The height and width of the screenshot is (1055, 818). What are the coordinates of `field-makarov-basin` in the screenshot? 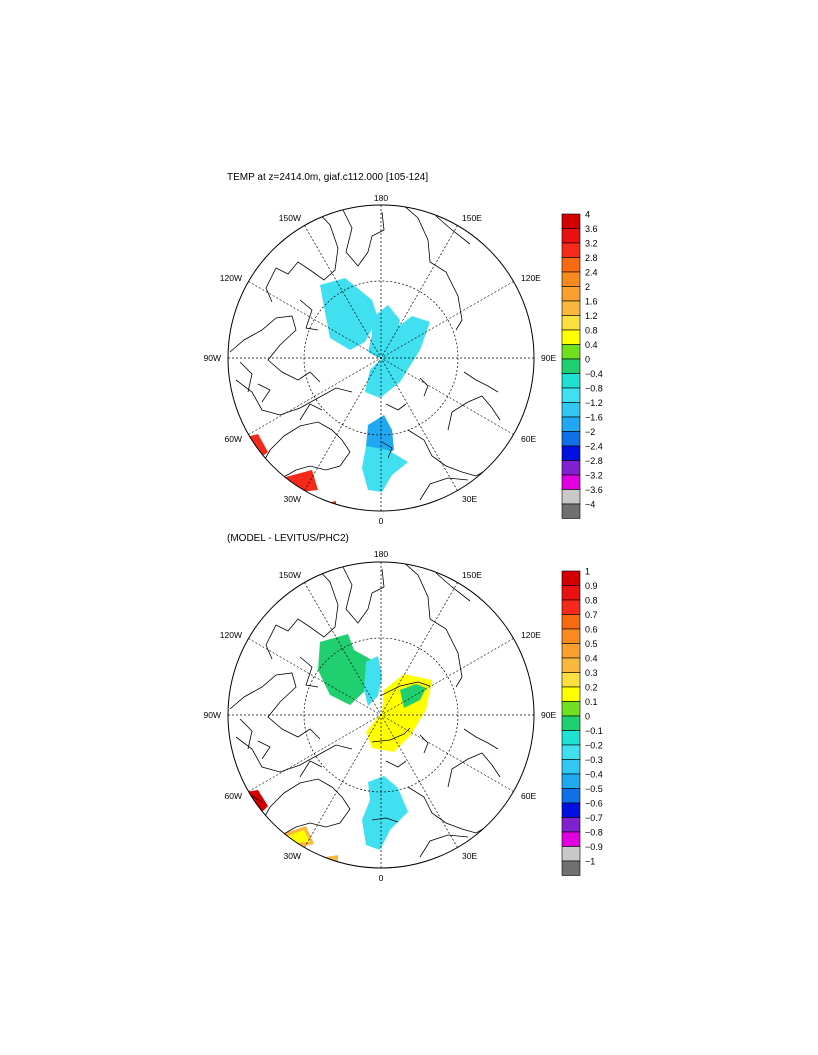 It's located at (373, 681).